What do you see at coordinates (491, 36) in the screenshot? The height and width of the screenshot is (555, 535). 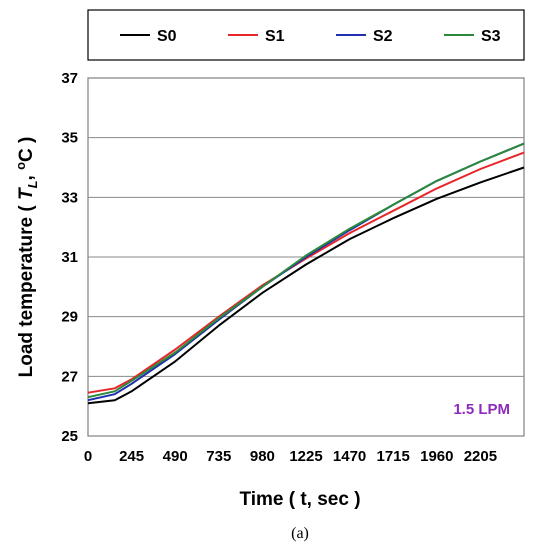 I see `legend-label-s3: S3` at bounding box center [491, 36].